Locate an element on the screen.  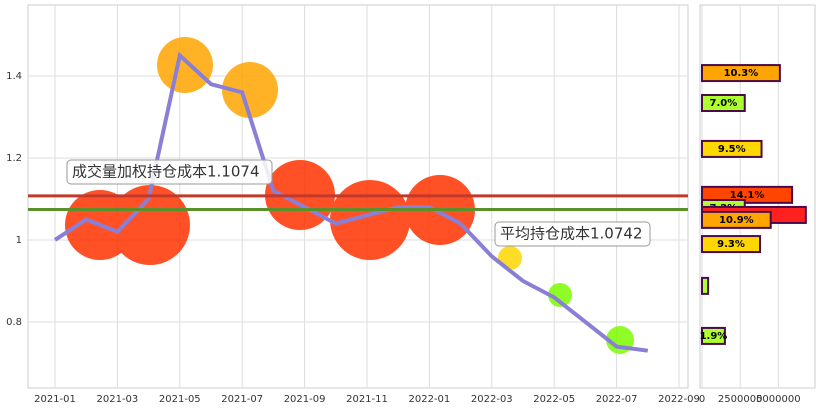
x-tick-label: 2021-07 is located at coordinates (242, 399).